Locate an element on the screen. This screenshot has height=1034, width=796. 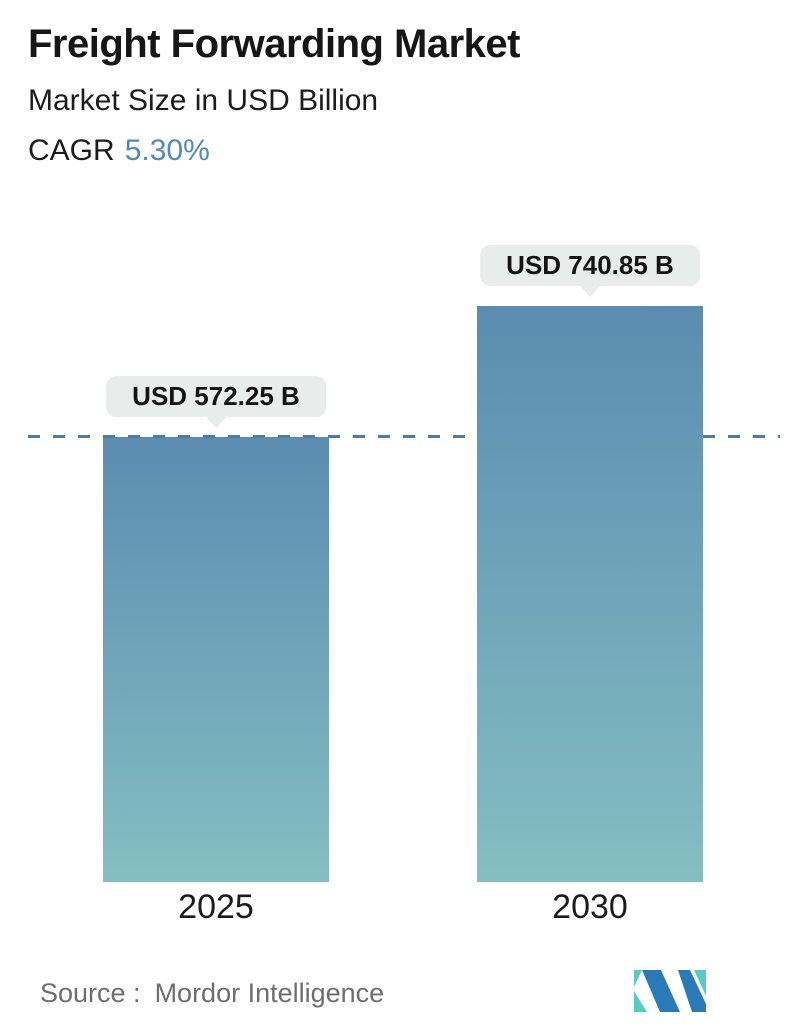
source-label: Source : is located at coordinates (90, 993).